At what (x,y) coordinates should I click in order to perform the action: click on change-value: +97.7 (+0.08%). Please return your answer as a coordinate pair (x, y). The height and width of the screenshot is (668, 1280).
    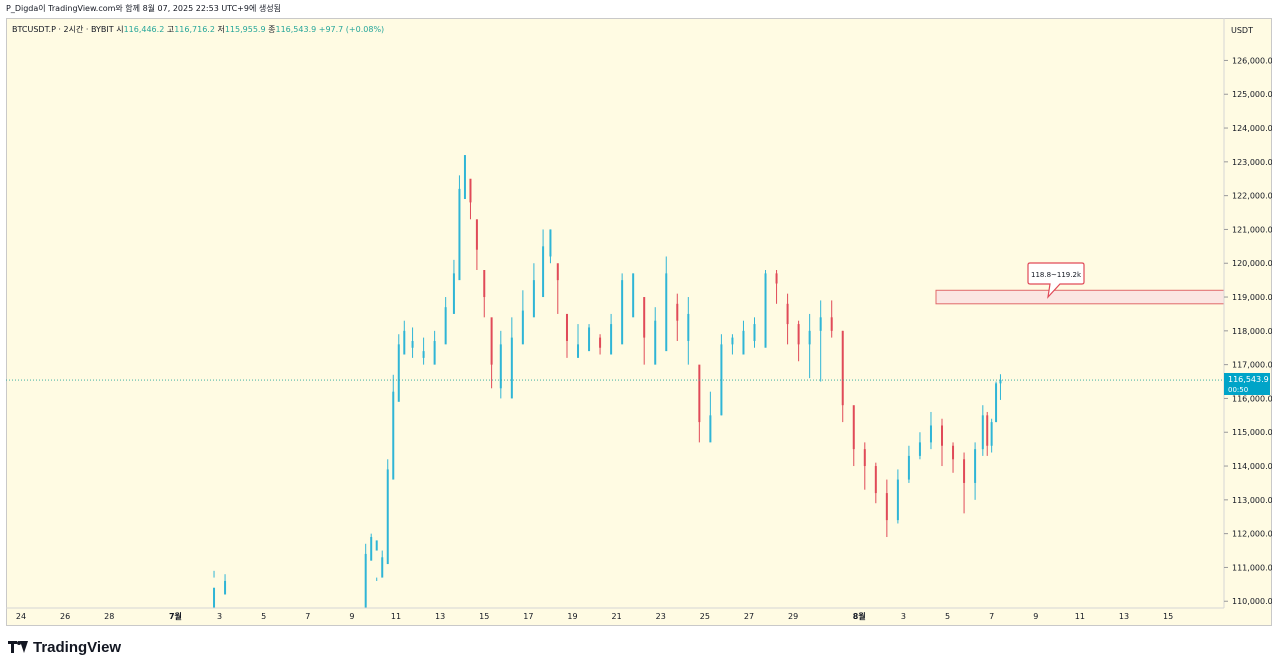
    Looking at the image, I should click on (351, 29).